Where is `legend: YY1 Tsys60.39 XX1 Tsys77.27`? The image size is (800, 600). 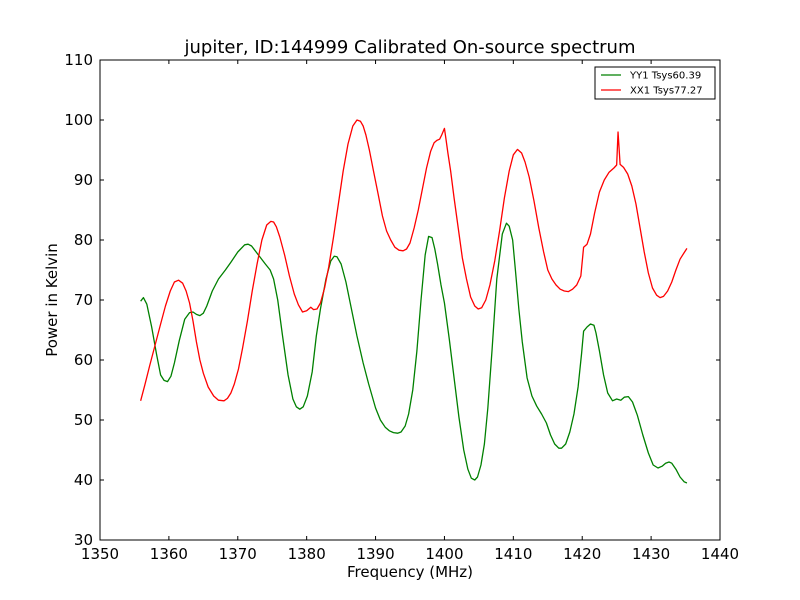 legend: YY1 Tsys60.39 XX1 Tsys77.27 is located at coordinates (655, 83).